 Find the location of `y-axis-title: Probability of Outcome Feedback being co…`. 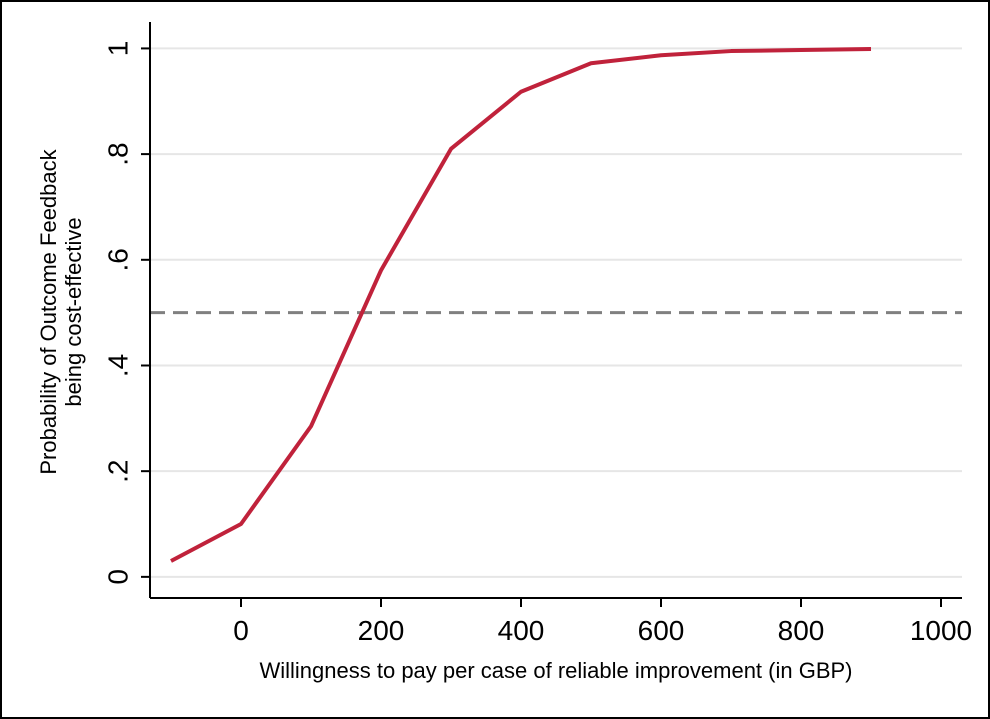

y-axis-title: Probability of Outcome Feedback being co… is located at coordinates (61, 311).